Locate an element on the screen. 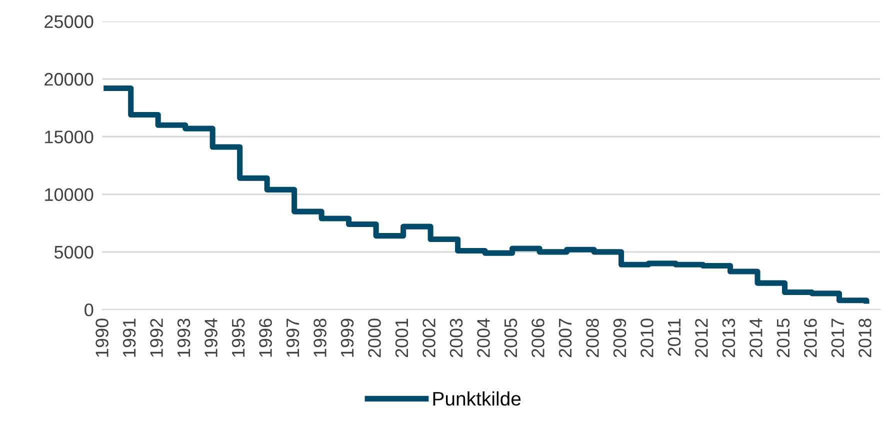 Image resolution: width=889 pixels, height=427 pixels. y-tick-label: 20000 is located at coordinates (69, 79).